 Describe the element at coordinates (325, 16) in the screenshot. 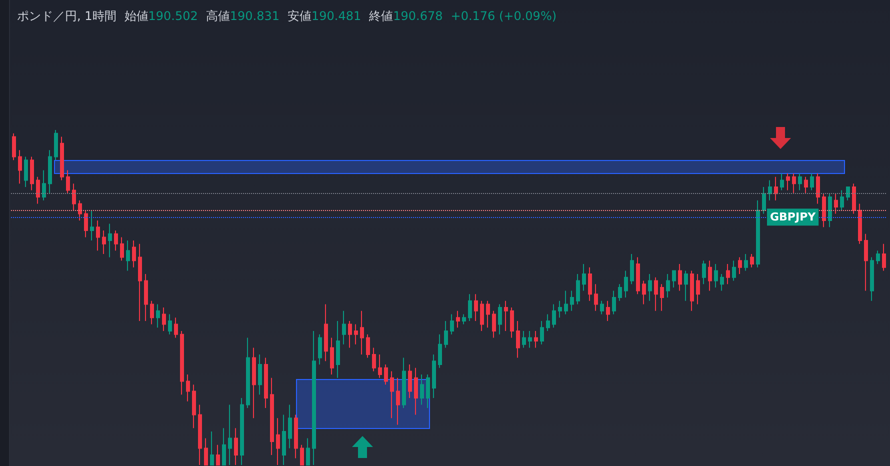

I see `text: 安値190.481` at that location.